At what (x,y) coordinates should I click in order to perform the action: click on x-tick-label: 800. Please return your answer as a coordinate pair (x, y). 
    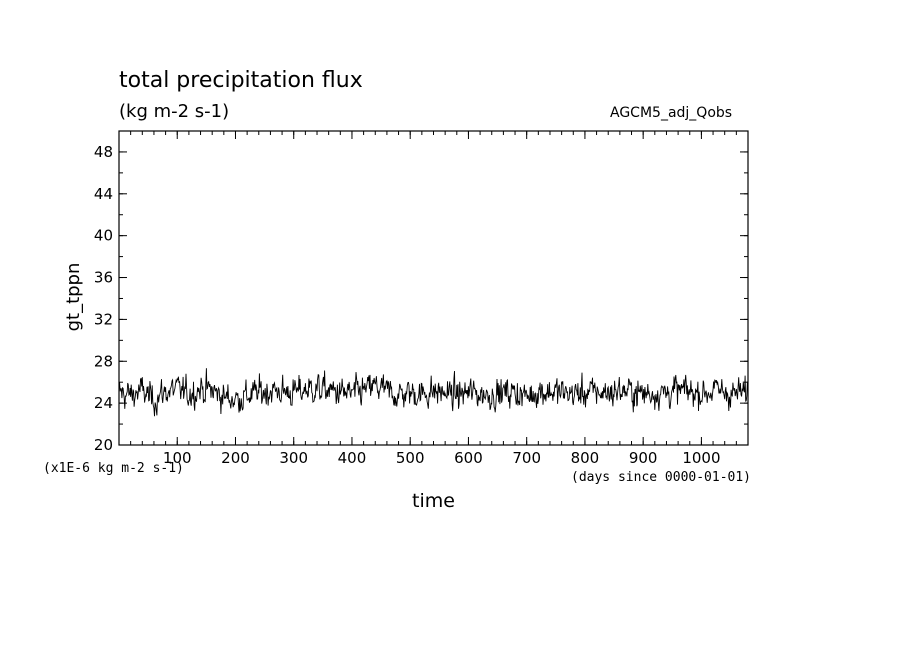
    Looking at the image, I should click on (585, 458).